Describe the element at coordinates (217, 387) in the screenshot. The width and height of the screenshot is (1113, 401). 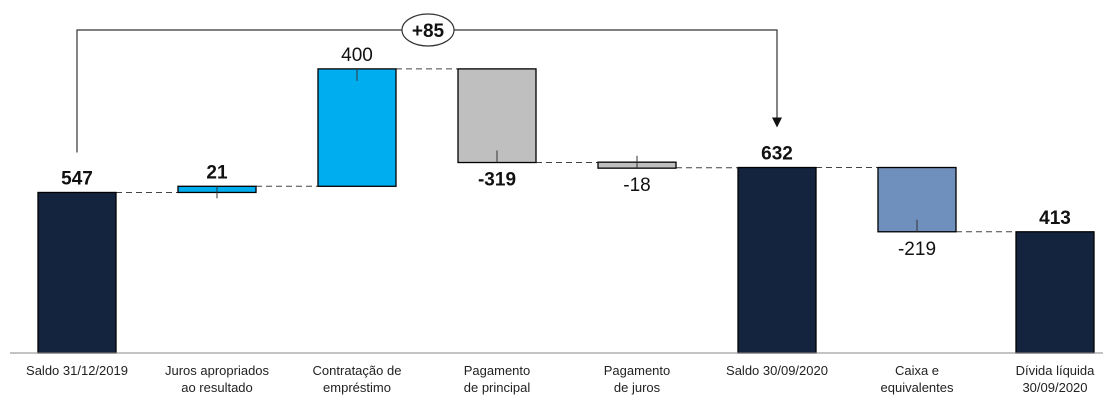
I see `category-label-2: ao resultado` at that location.